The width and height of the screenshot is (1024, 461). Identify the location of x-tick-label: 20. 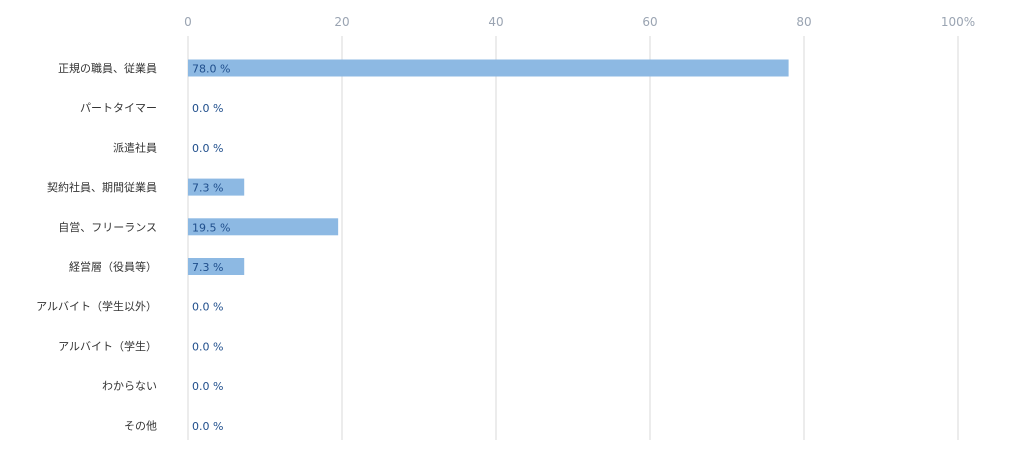
(341, 22).